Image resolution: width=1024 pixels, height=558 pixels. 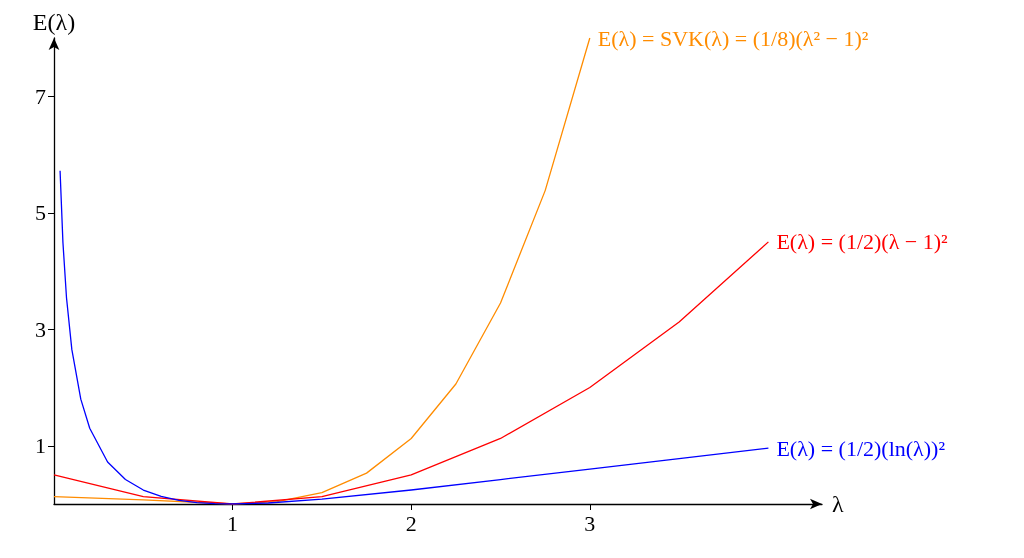 What do you see at coordinates (40, 329) in the screenshot?
I see `y-tick-label: 3` at bounding box center [40, 329].